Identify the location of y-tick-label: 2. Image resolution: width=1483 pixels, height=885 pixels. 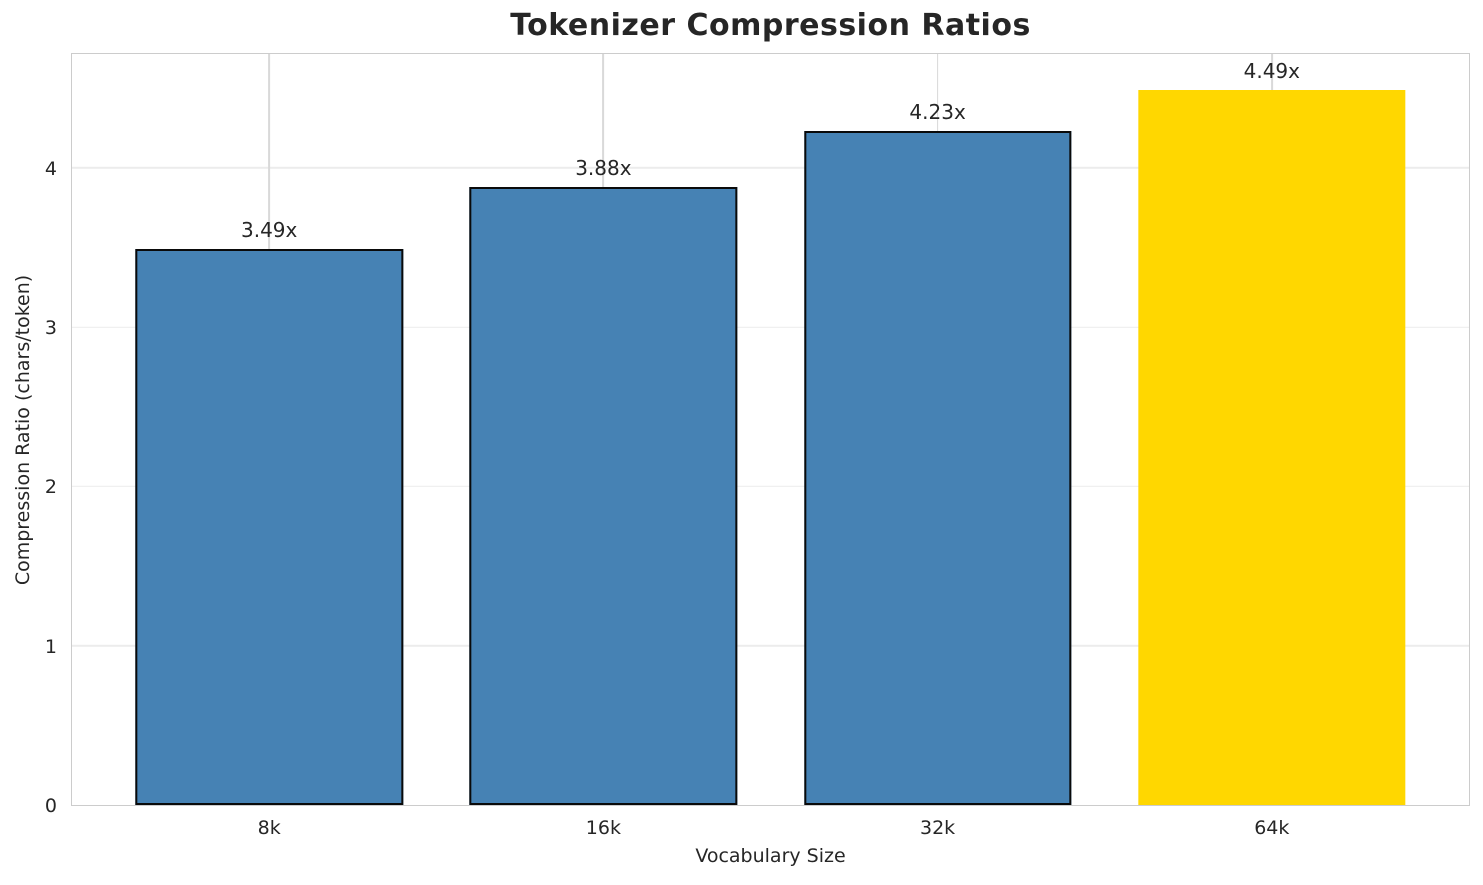
(50, 487).